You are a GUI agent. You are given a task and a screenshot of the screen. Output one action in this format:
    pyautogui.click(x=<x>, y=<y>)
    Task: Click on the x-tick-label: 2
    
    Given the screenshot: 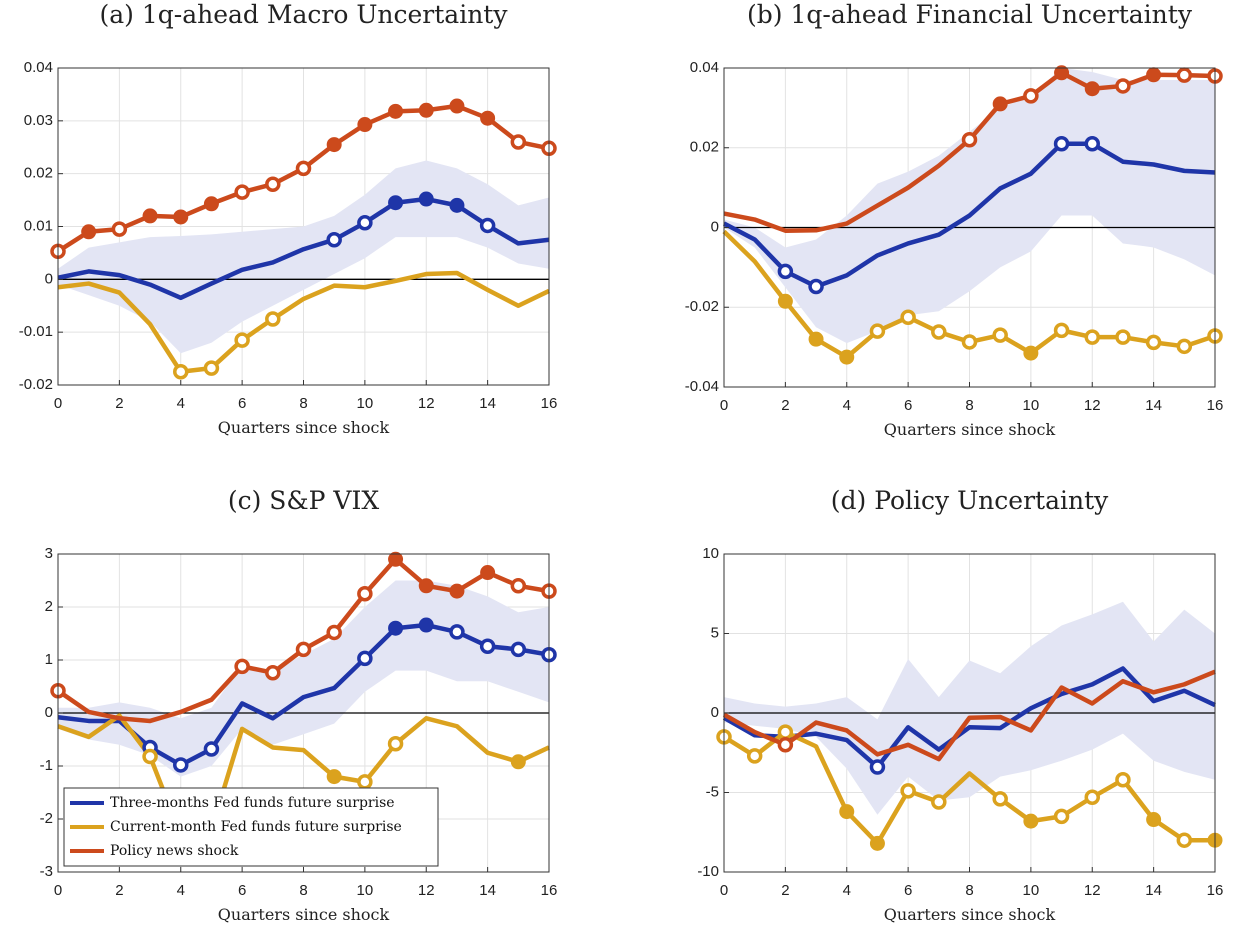 What is the action you would take?
    pyautogui.click(x=119, y=403)
    